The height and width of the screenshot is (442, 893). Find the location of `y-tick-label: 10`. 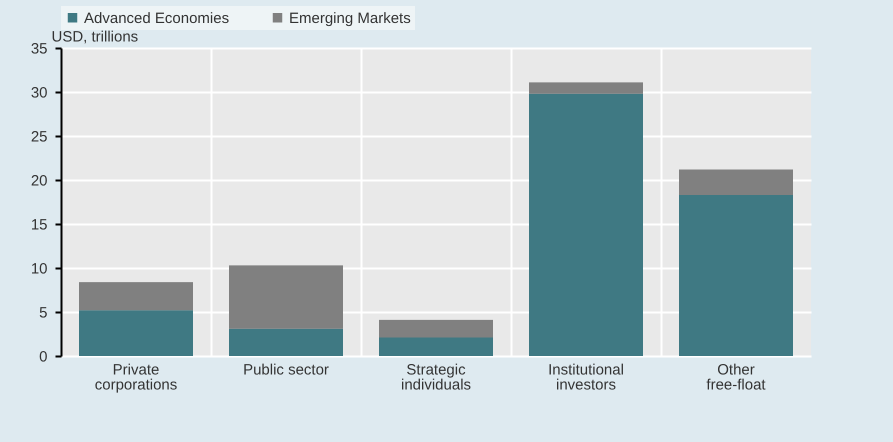

y-tick-label: 10 is located at coordinates (39, 269).